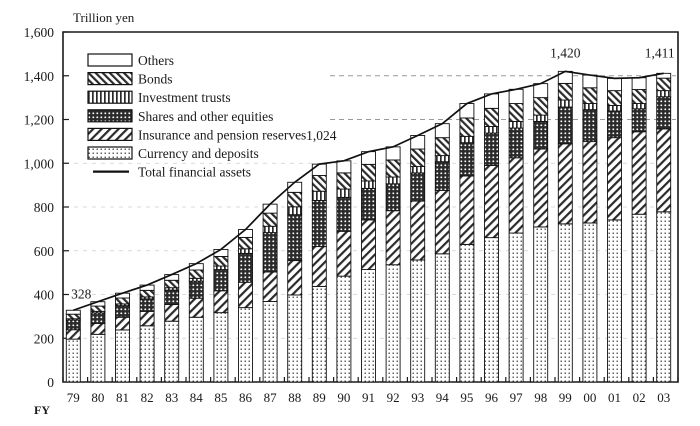 Image resolution: width=700 pixels, height=426 pixels. I want to click on x-tick-label: 82, so click(147, 397).